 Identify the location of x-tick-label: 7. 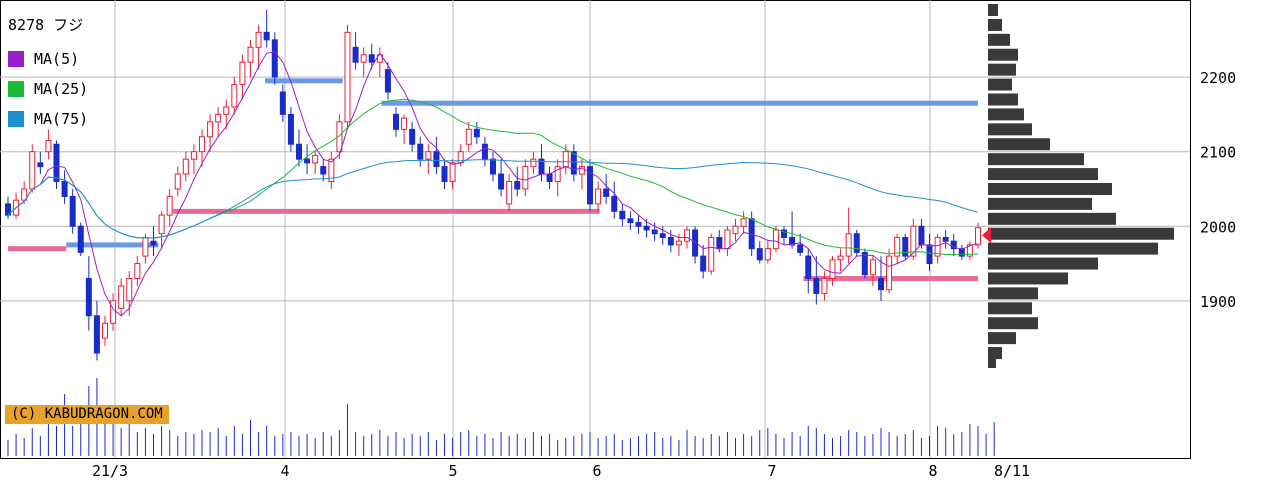
(771, 471).